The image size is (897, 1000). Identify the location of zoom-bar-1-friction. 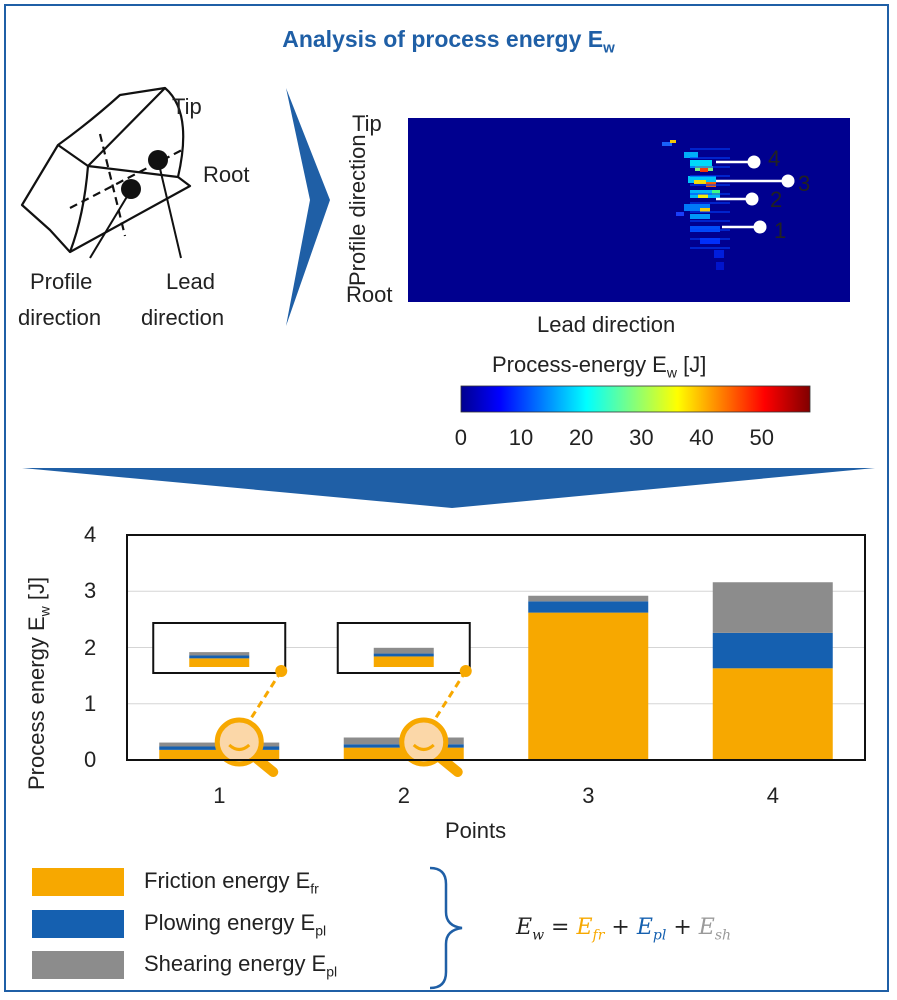
(219, 662).